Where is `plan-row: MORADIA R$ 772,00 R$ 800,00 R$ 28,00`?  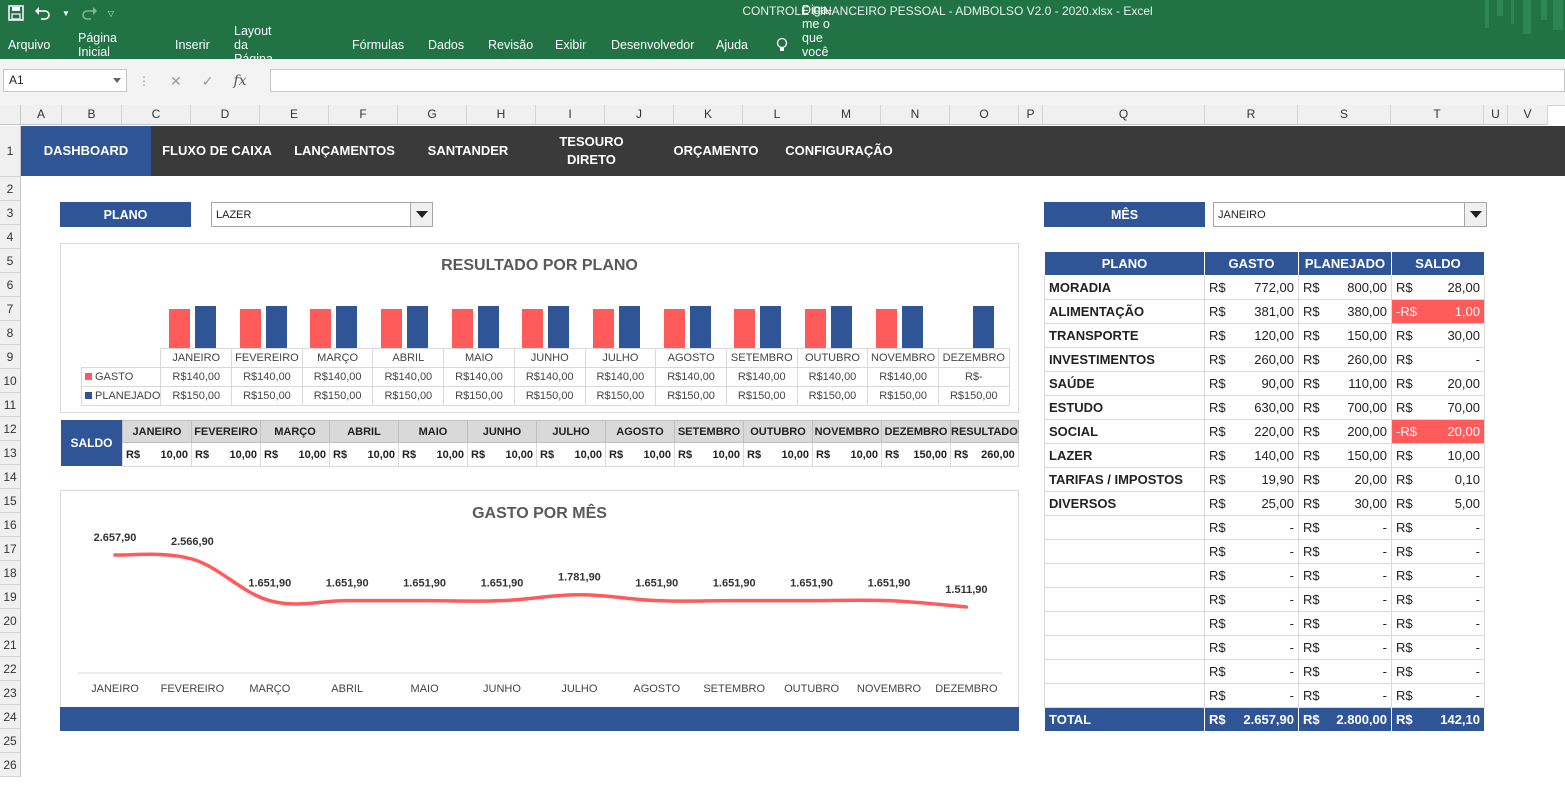
plan-row: MORADIA R$ 772,00 R$ 800,00 R$ 28,00 is located at coordinates (1264, 287).